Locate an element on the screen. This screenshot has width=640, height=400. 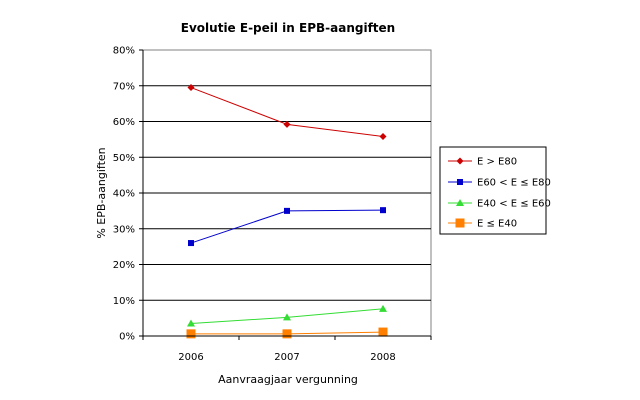
y-tick-label: 0% is located at coordinates (127, 337).